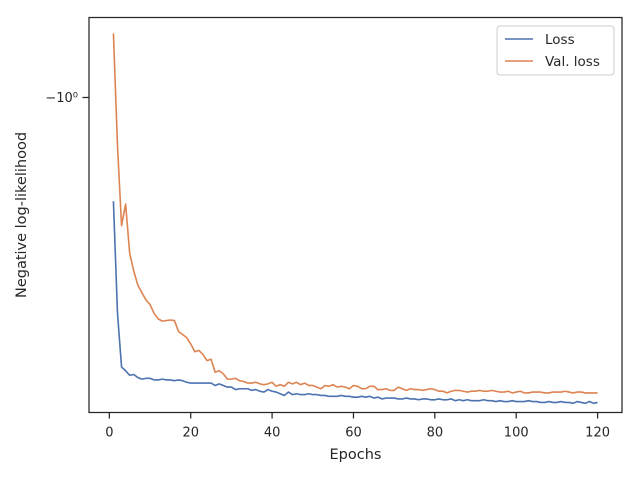 The image size is (640, 480). I want to click on x-axis: 0 20 40 60 80 100 120, so click(357, 426).